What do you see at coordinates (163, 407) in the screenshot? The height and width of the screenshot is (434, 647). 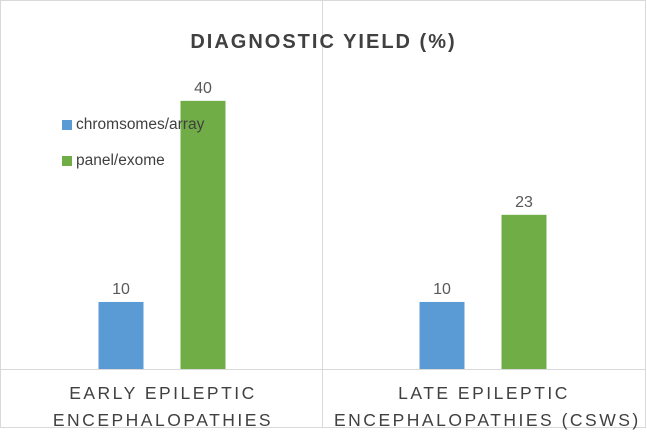 I see `x-tick-label-early: EARLY EPILEPTIC ENCEPHALOPATHIES` at bounding box center [163, 407].